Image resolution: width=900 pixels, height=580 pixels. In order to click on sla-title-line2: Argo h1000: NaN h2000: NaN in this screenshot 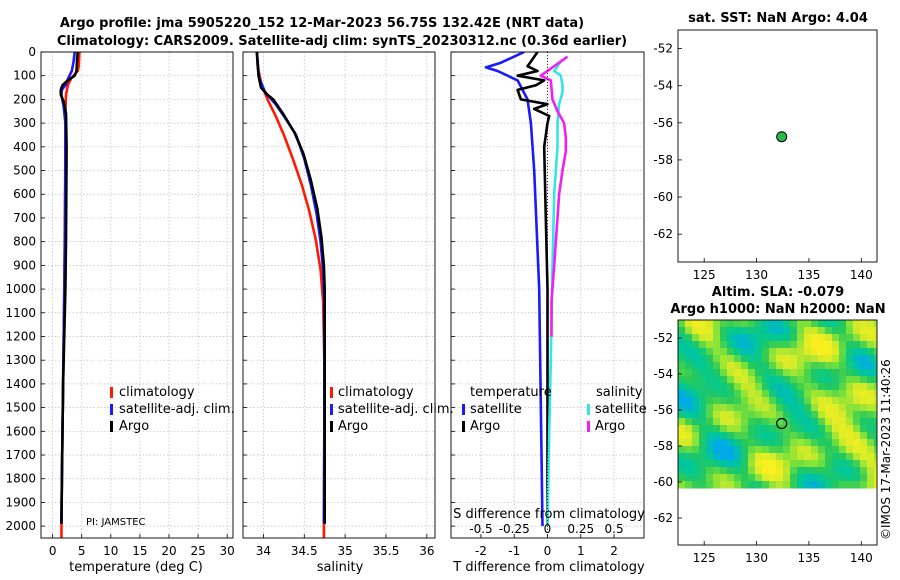, I will do `click(777, 309)`.